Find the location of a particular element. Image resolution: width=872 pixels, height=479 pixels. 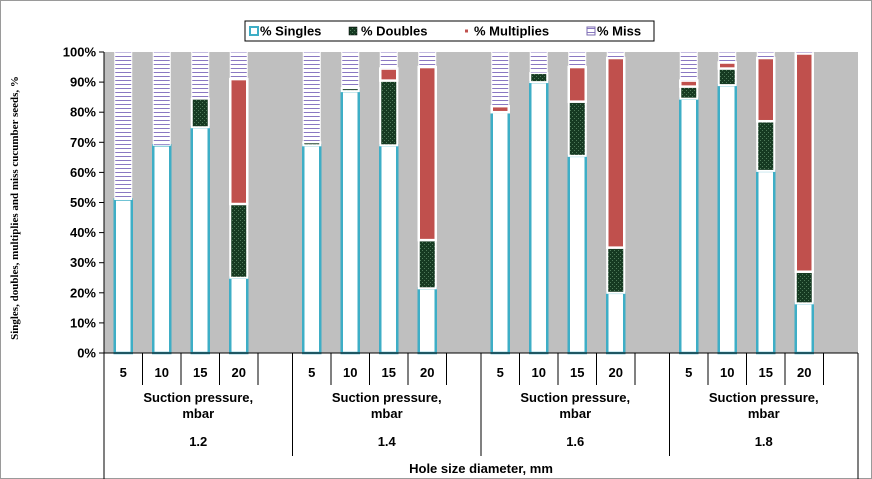

y-tick-label: 90% is located at coordinates (83, 82).